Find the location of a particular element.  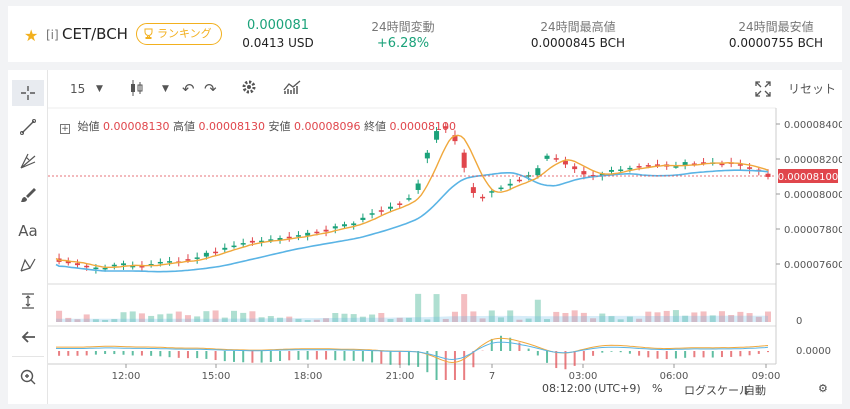

change-value: +6.28% is located at coordinates (403, 43).